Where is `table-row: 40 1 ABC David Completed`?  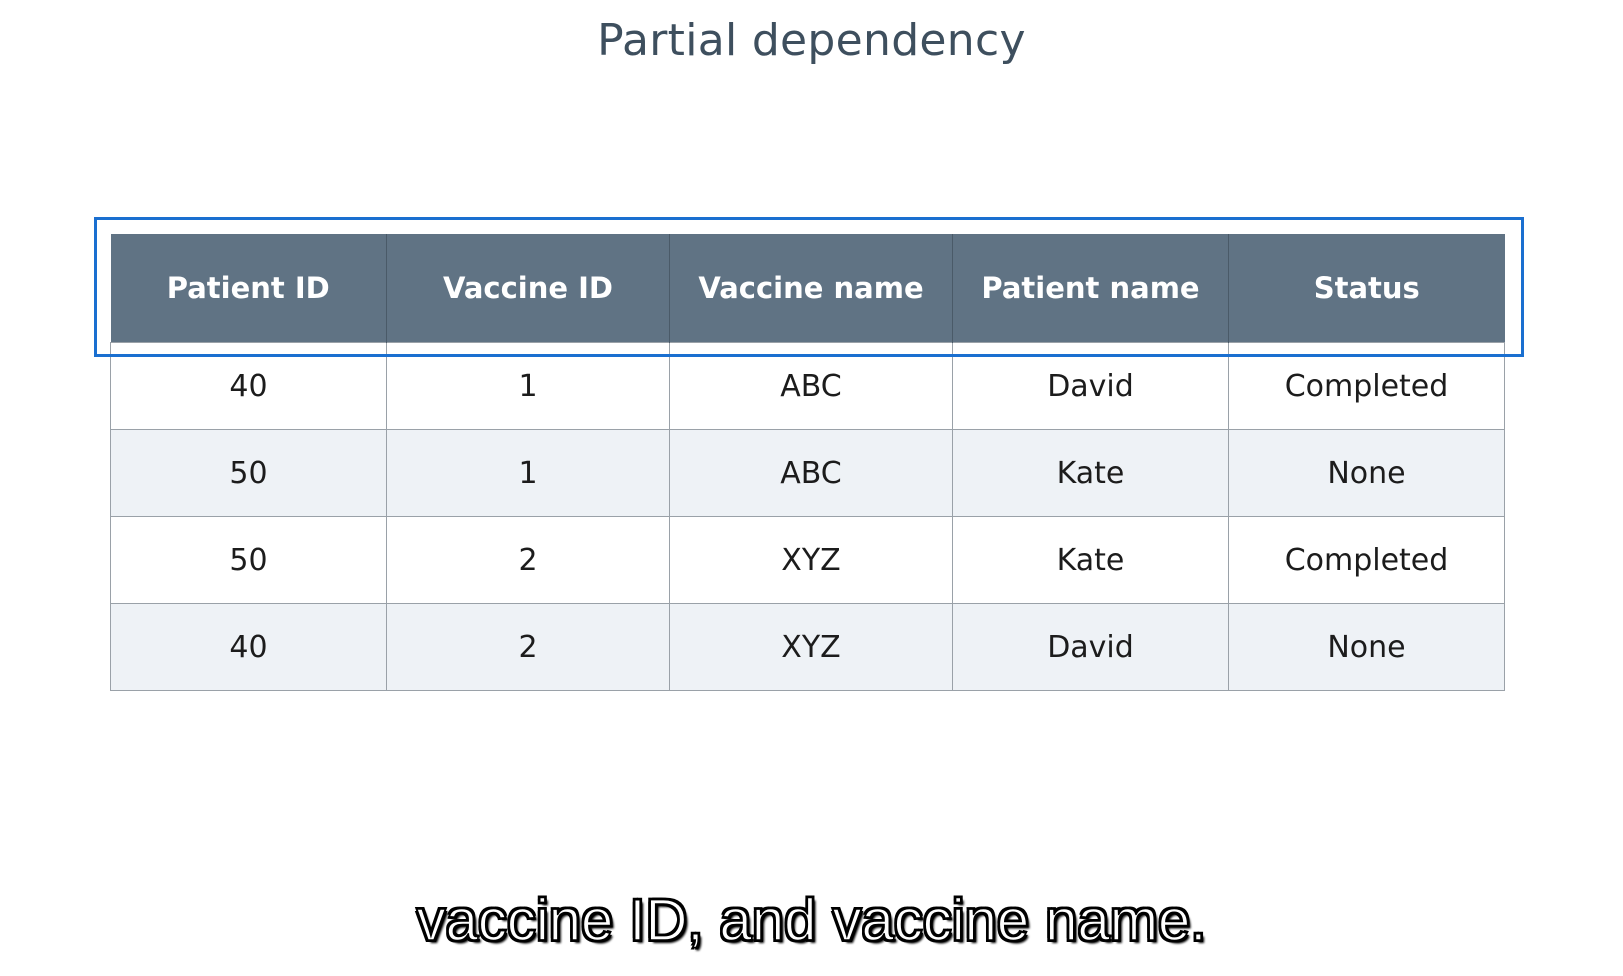
table-row: 40 1 ABC David Completed is located at coordinates (807, 386).